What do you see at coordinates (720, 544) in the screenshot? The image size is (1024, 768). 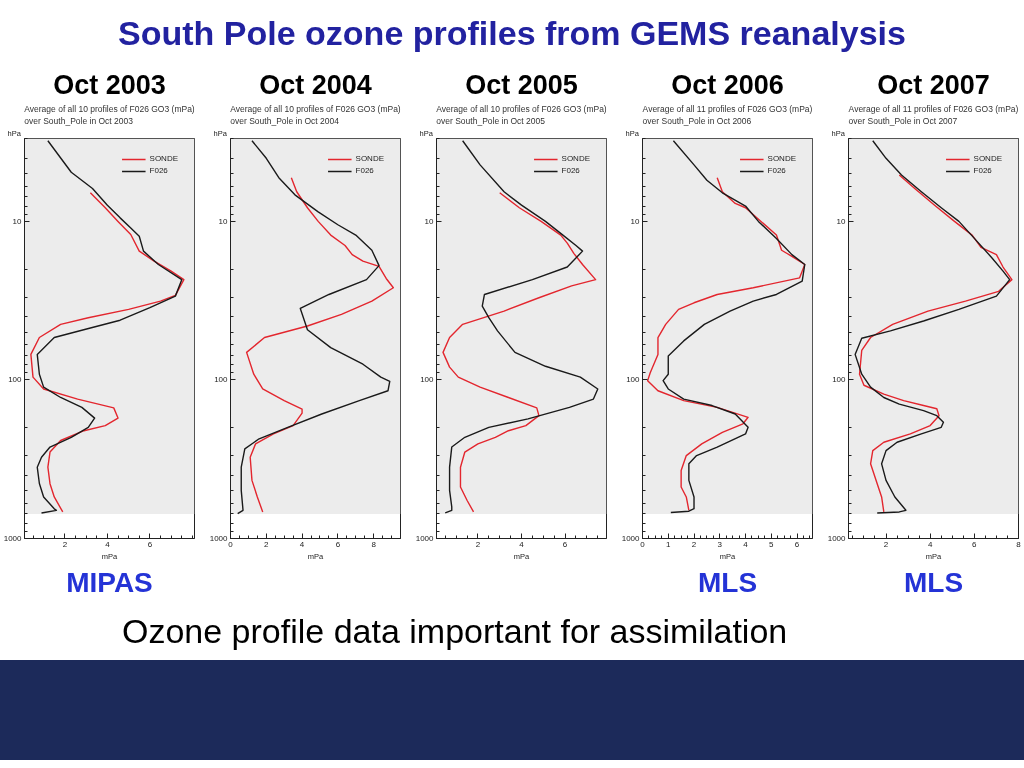 I see `x-tick-label: 3` at bounding box center [720, 544].